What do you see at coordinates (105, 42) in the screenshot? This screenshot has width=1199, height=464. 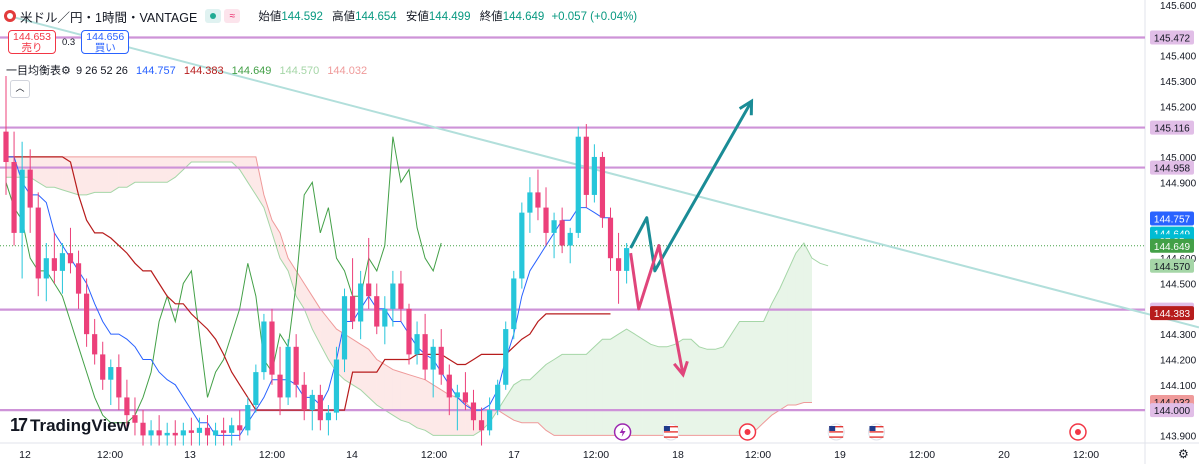 I see `buy-button: 144.656 買い` at bounding box center [105, 42].